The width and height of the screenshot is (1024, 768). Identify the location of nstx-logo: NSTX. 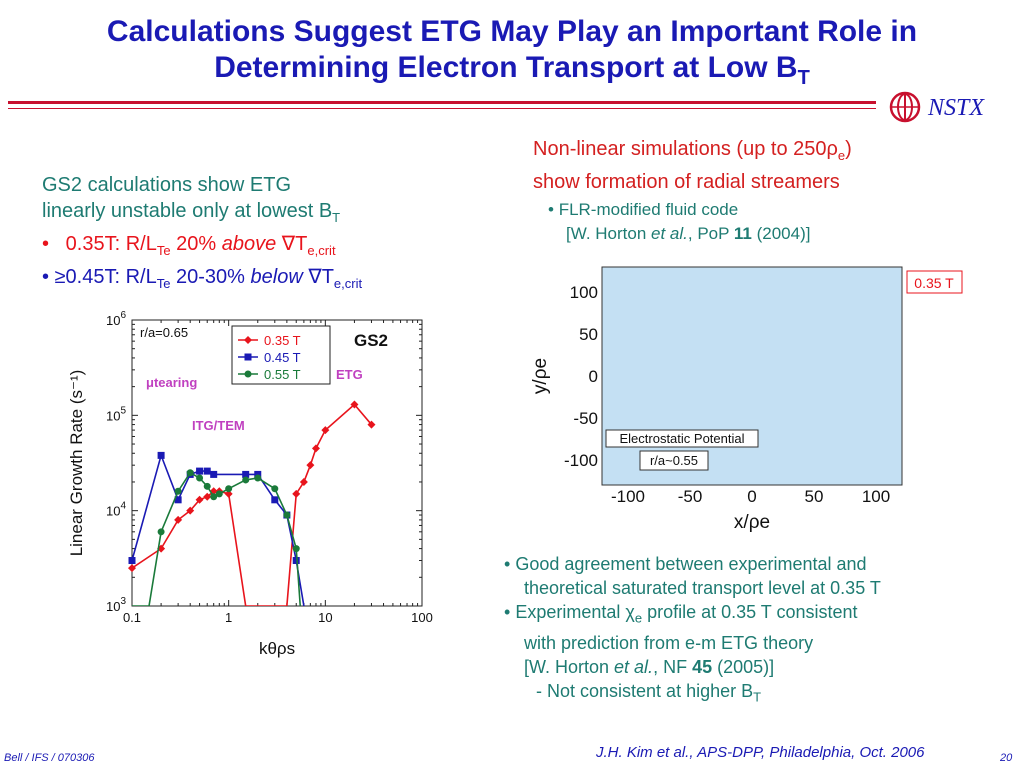
(953, 107).